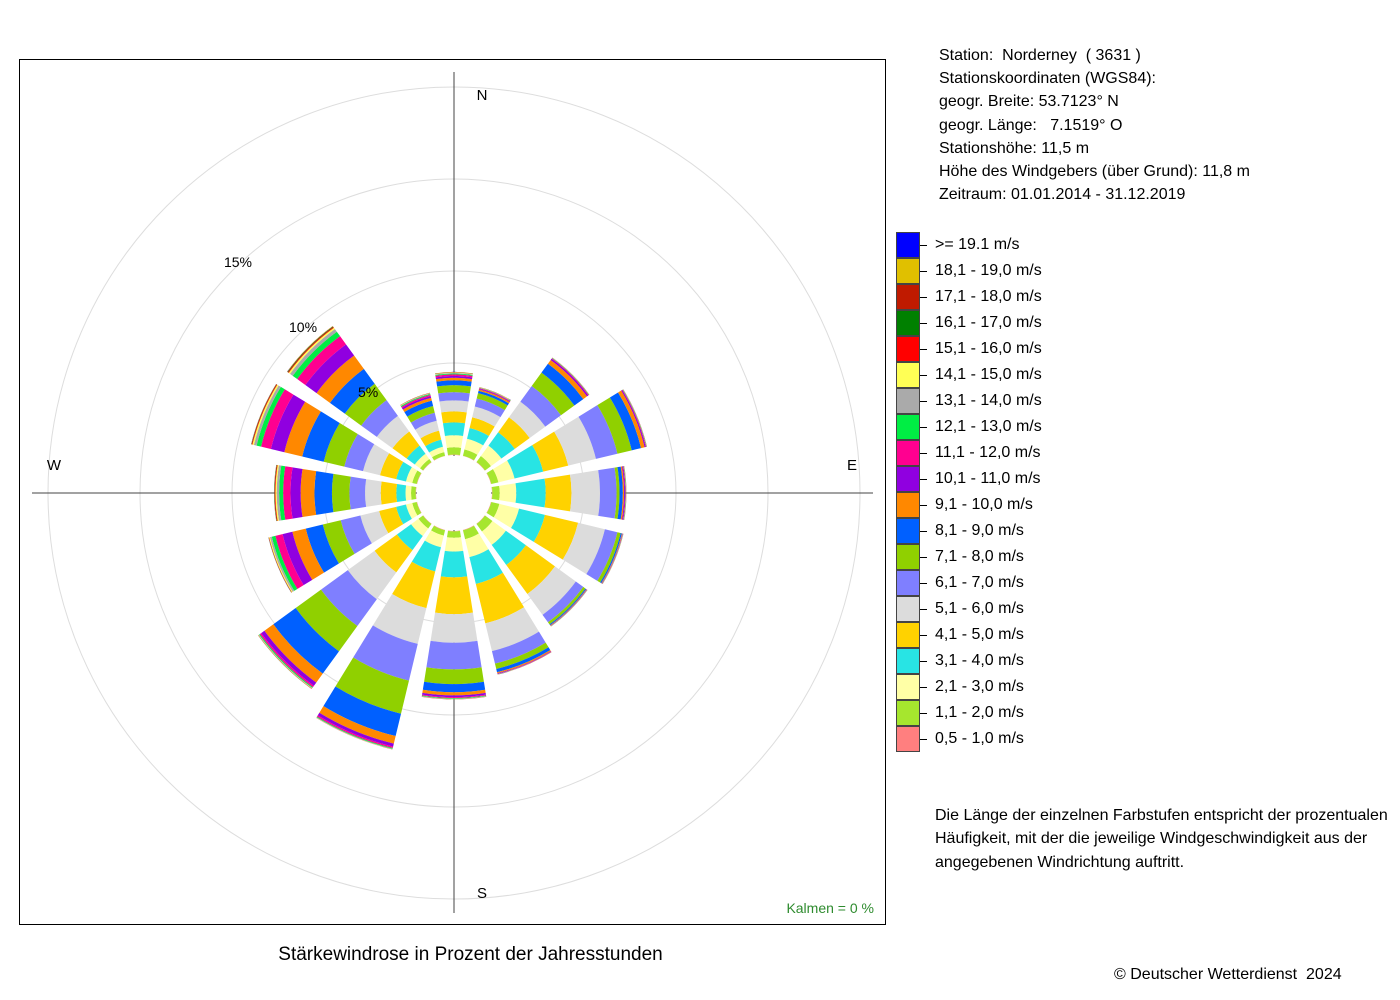 The width and height of the screenshot is (1400, 1000). What do you see at coordinates (1228, 974) in the screenshot?
I see `copyright: © Deutscher Wetterdienst 2024` at bounding box center [1228, 974].